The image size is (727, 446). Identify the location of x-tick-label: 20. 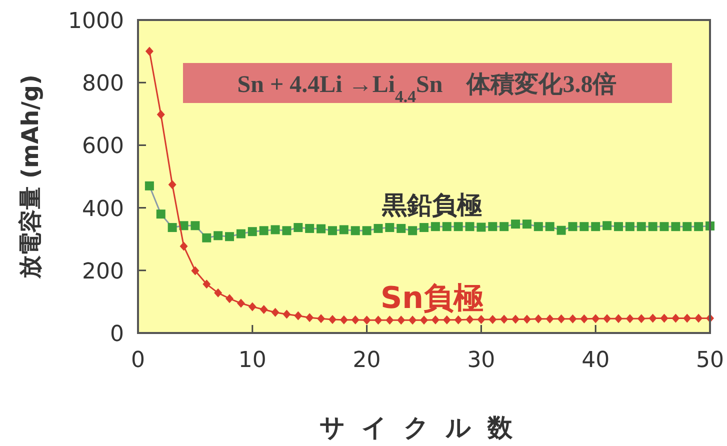
(366, 360).